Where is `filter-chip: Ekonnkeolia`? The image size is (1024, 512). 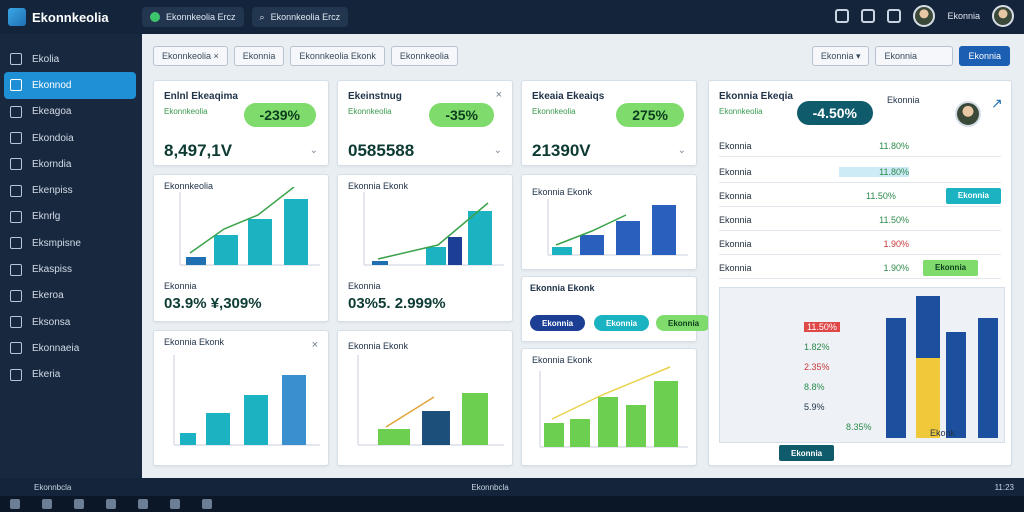 filter-chip: Ekonnkeolia is located at coordinates (424, 56).